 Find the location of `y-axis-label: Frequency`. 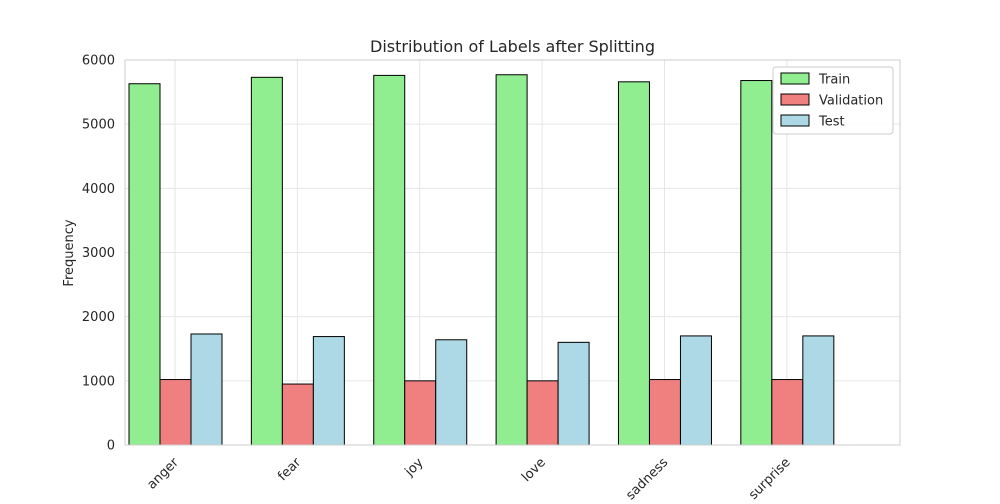

y-axis-label: Frequency is located at coordinates (69, 252).